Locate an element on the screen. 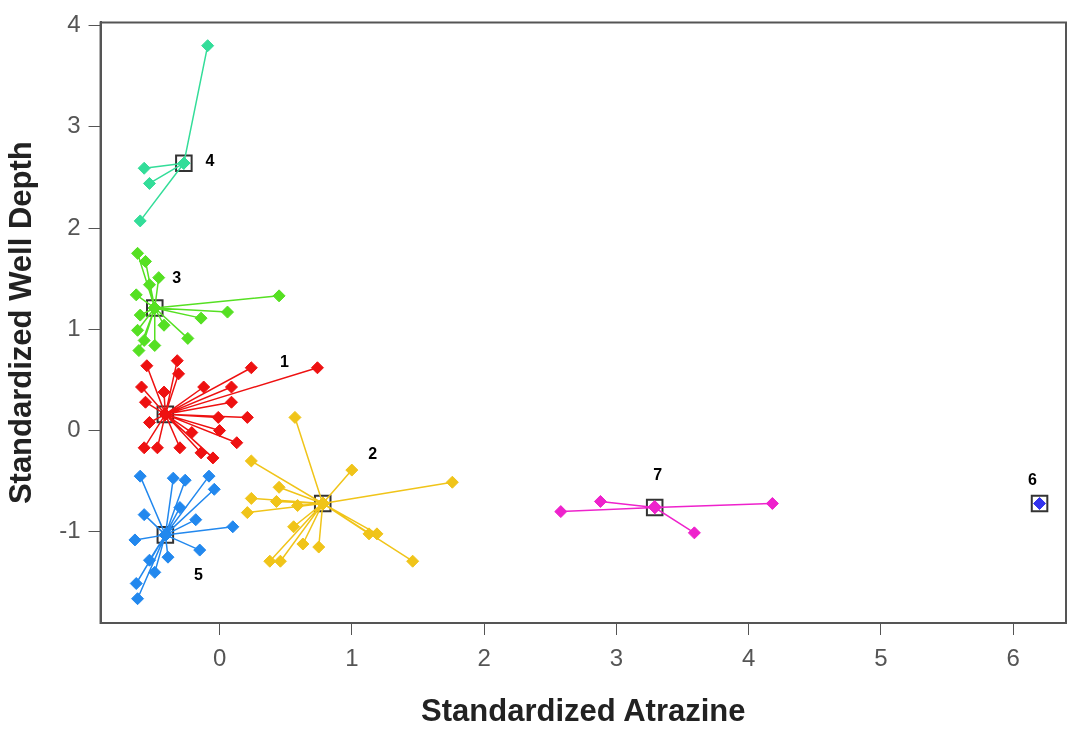  annotation: 4 is located at coordinates (210, 160).